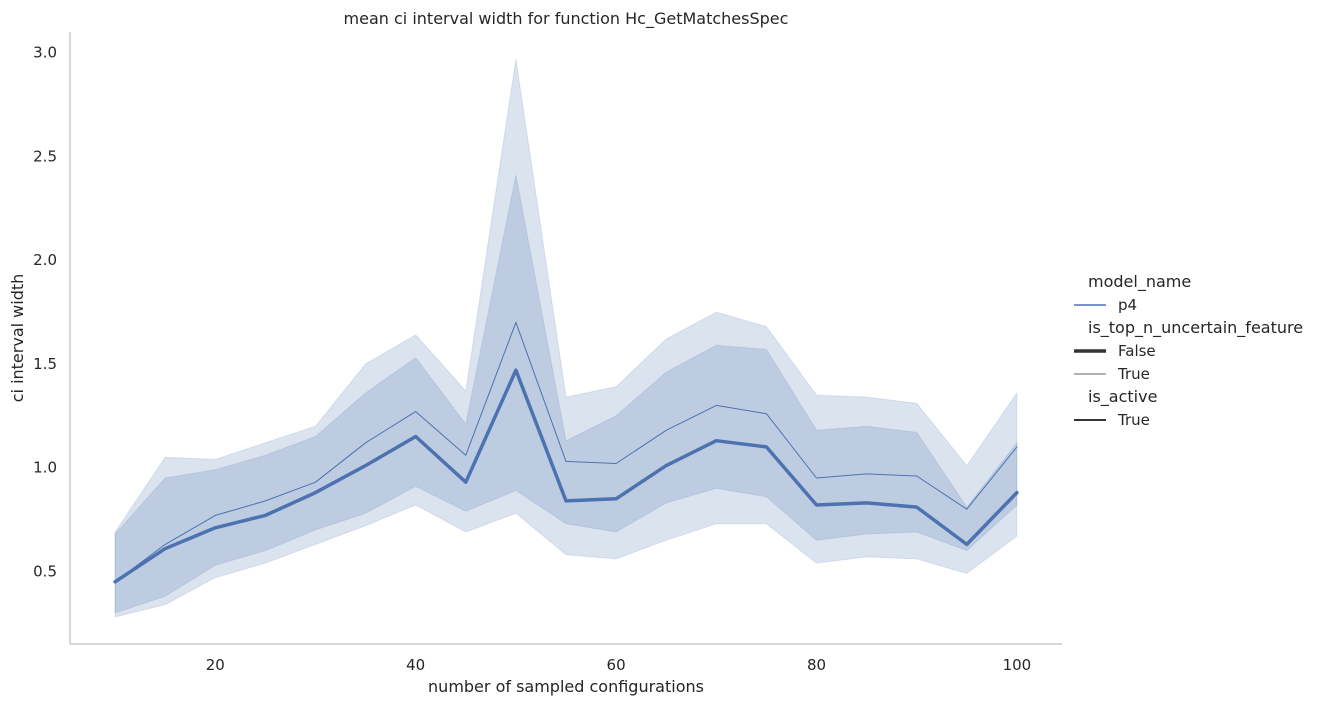 Image resolution: width=1324 pixels, height=706 pixels. What do you see at coordinates (215, 665) in the screenshot?
I see `x-tick-label: 20` at bounding box center [215, 665].